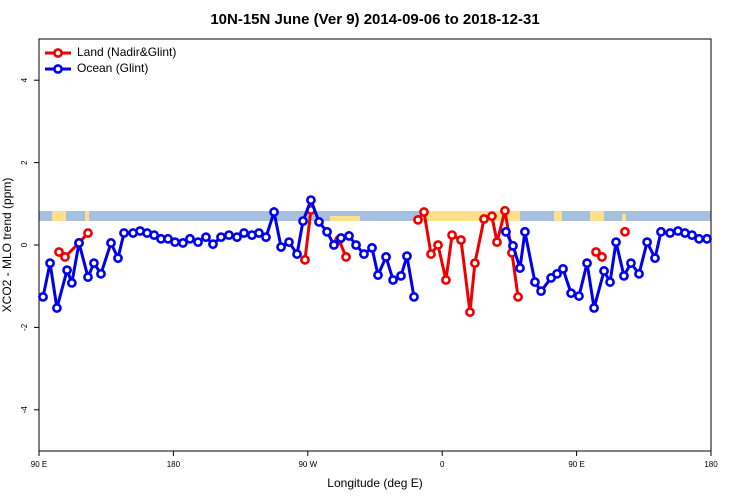 The height and width of the screenshot is (500, 750). What do you see at coordinates (307, 464) in the screenshot?
I see `x-tick-label: 90 W` at bounding box center [307, 464].